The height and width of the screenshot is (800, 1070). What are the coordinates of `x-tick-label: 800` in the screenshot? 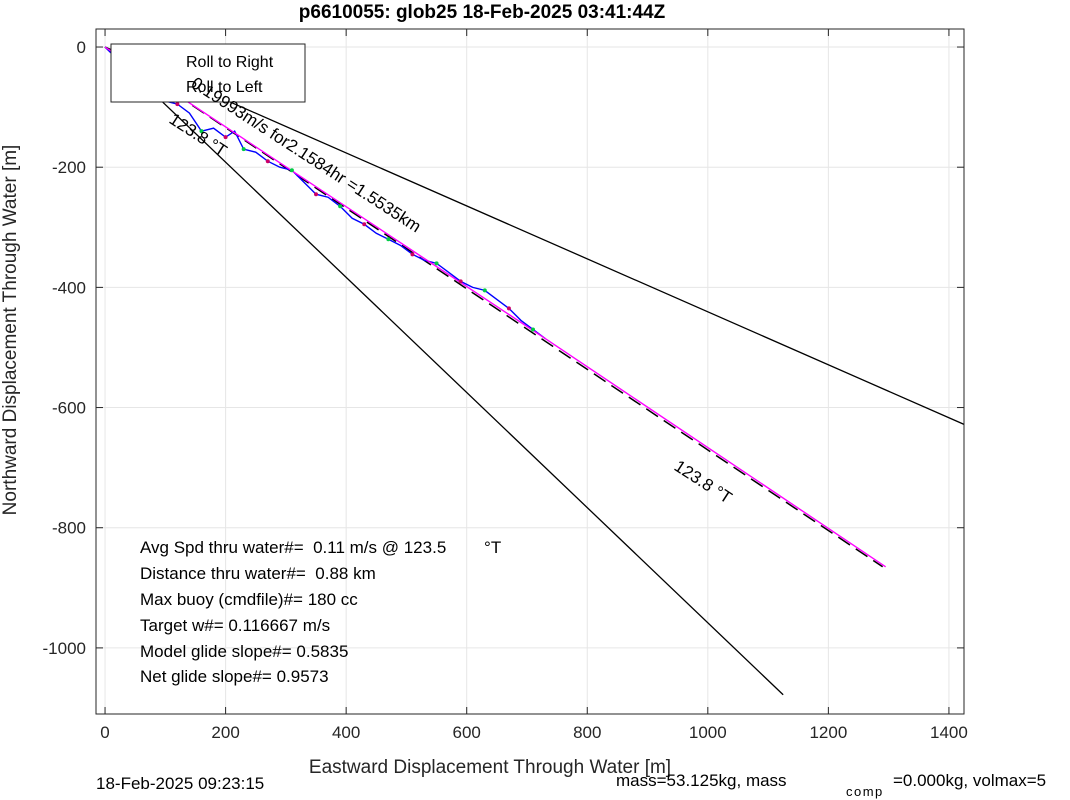 It's located at (587, 732).